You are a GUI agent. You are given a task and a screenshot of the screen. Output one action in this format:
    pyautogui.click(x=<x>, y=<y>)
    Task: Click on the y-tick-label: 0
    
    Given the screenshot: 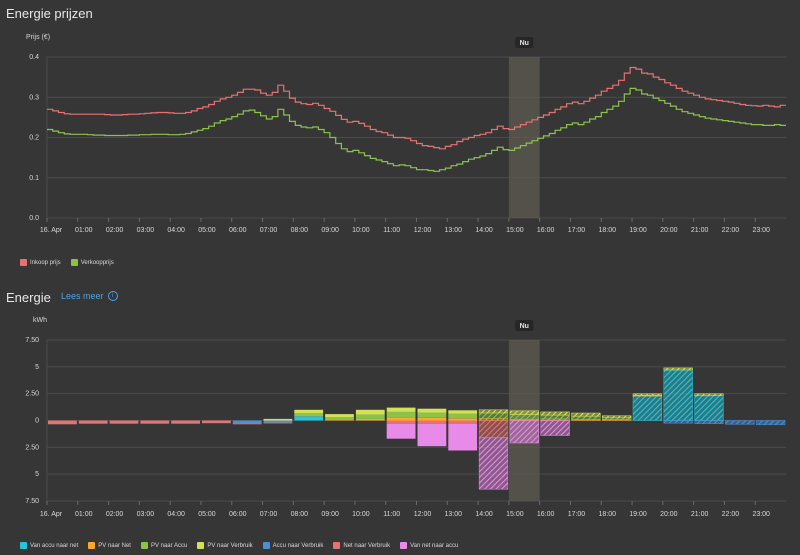 What is the action you would take?
    pyautogui.click(x=37, y=421)
    